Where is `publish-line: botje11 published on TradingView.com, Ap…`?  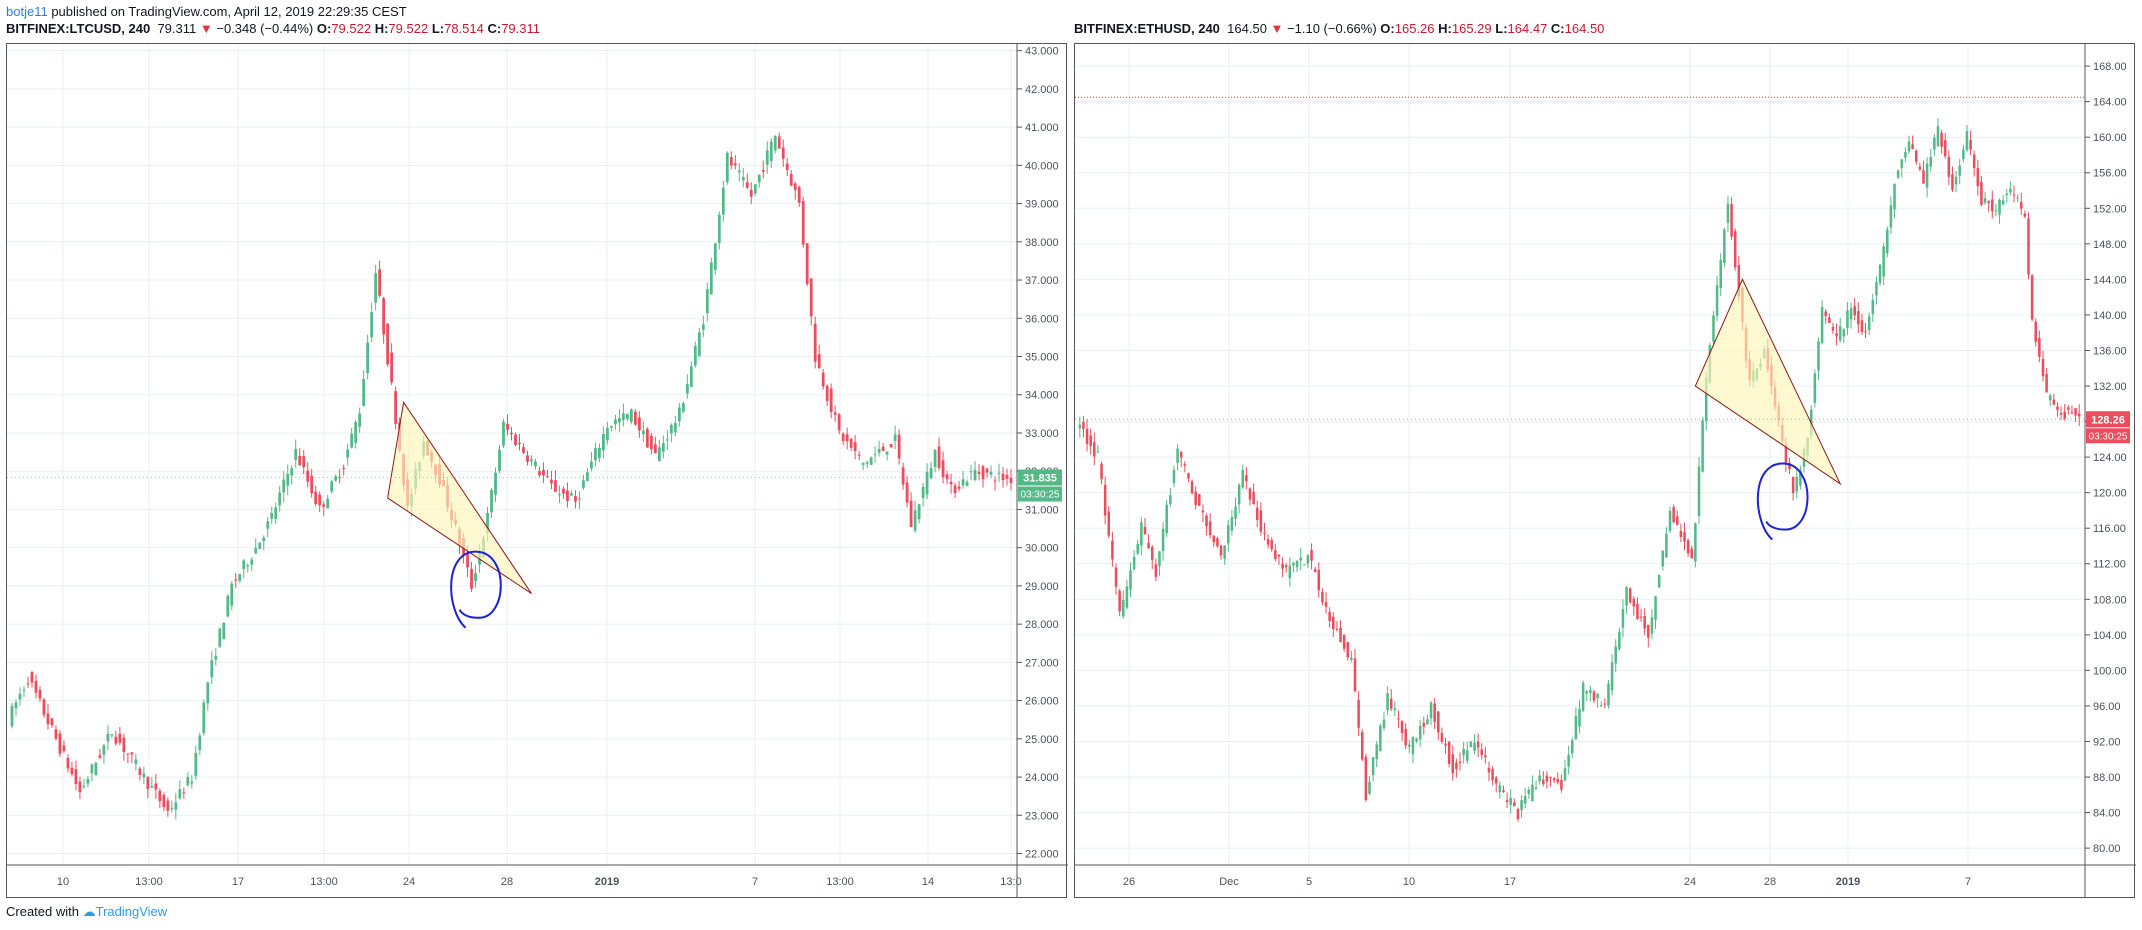
publish-line: botje11 published on TradingView.com, Ap… is located at coordinates (206, 11).